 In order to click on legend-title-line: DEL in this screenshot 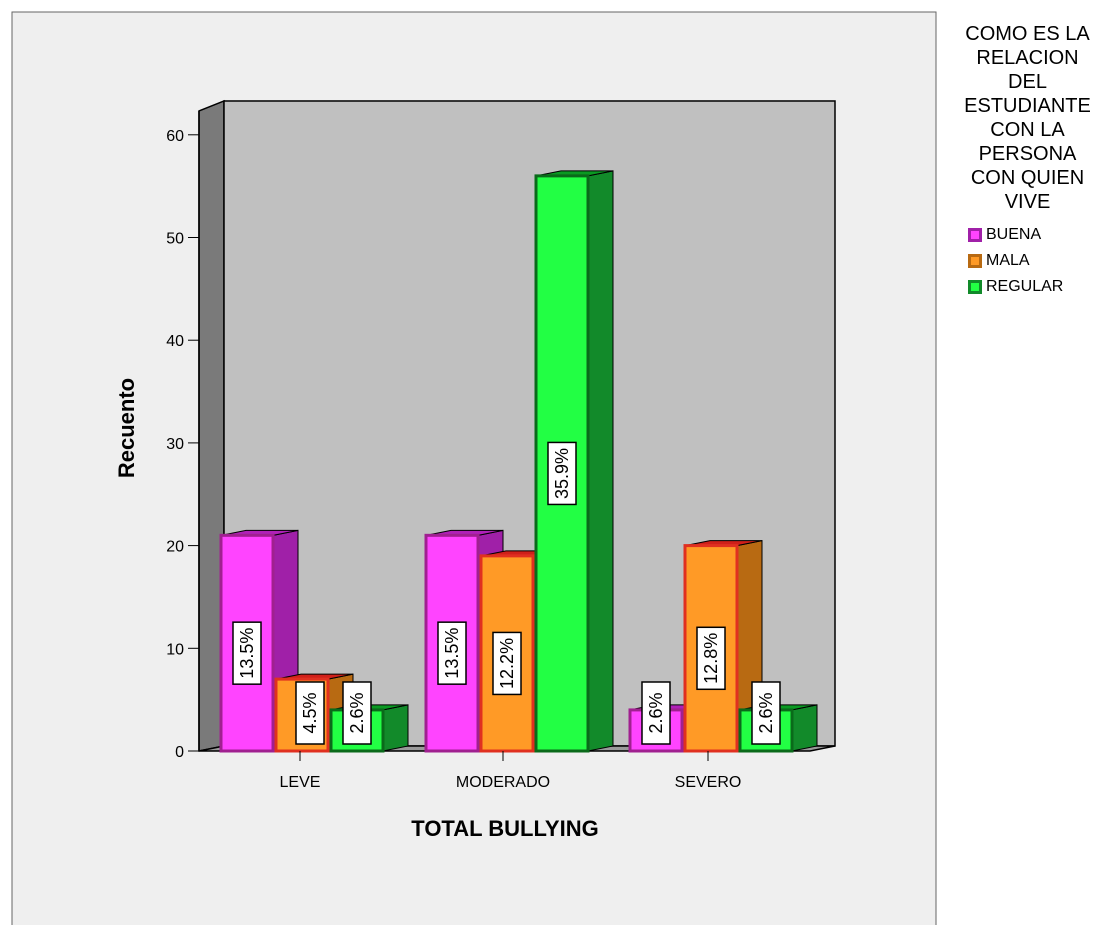, I will do `click(1027, 82)`.